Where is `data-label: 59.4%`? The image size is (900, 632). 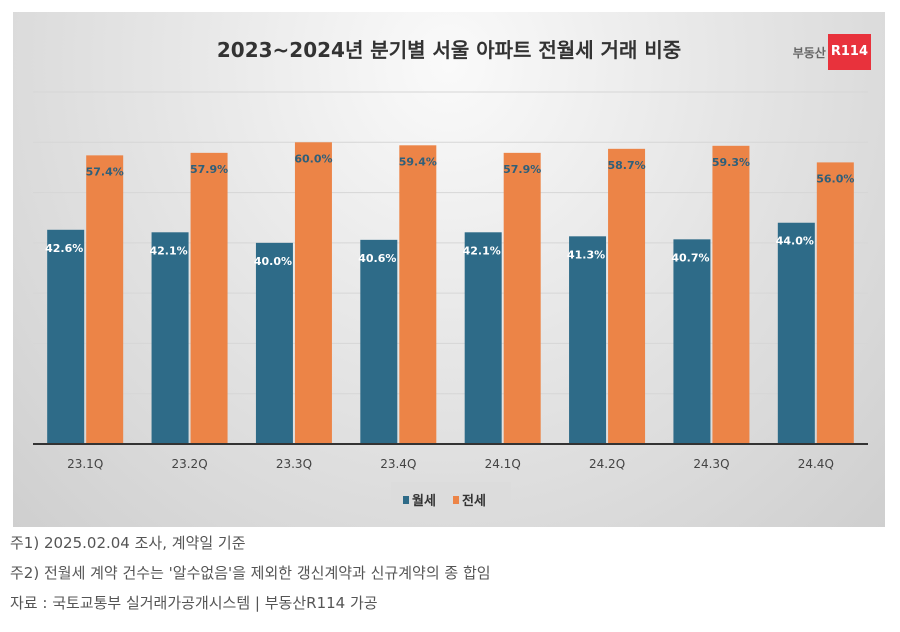 data-label: 59.4% is located at coordinates (418, 161).